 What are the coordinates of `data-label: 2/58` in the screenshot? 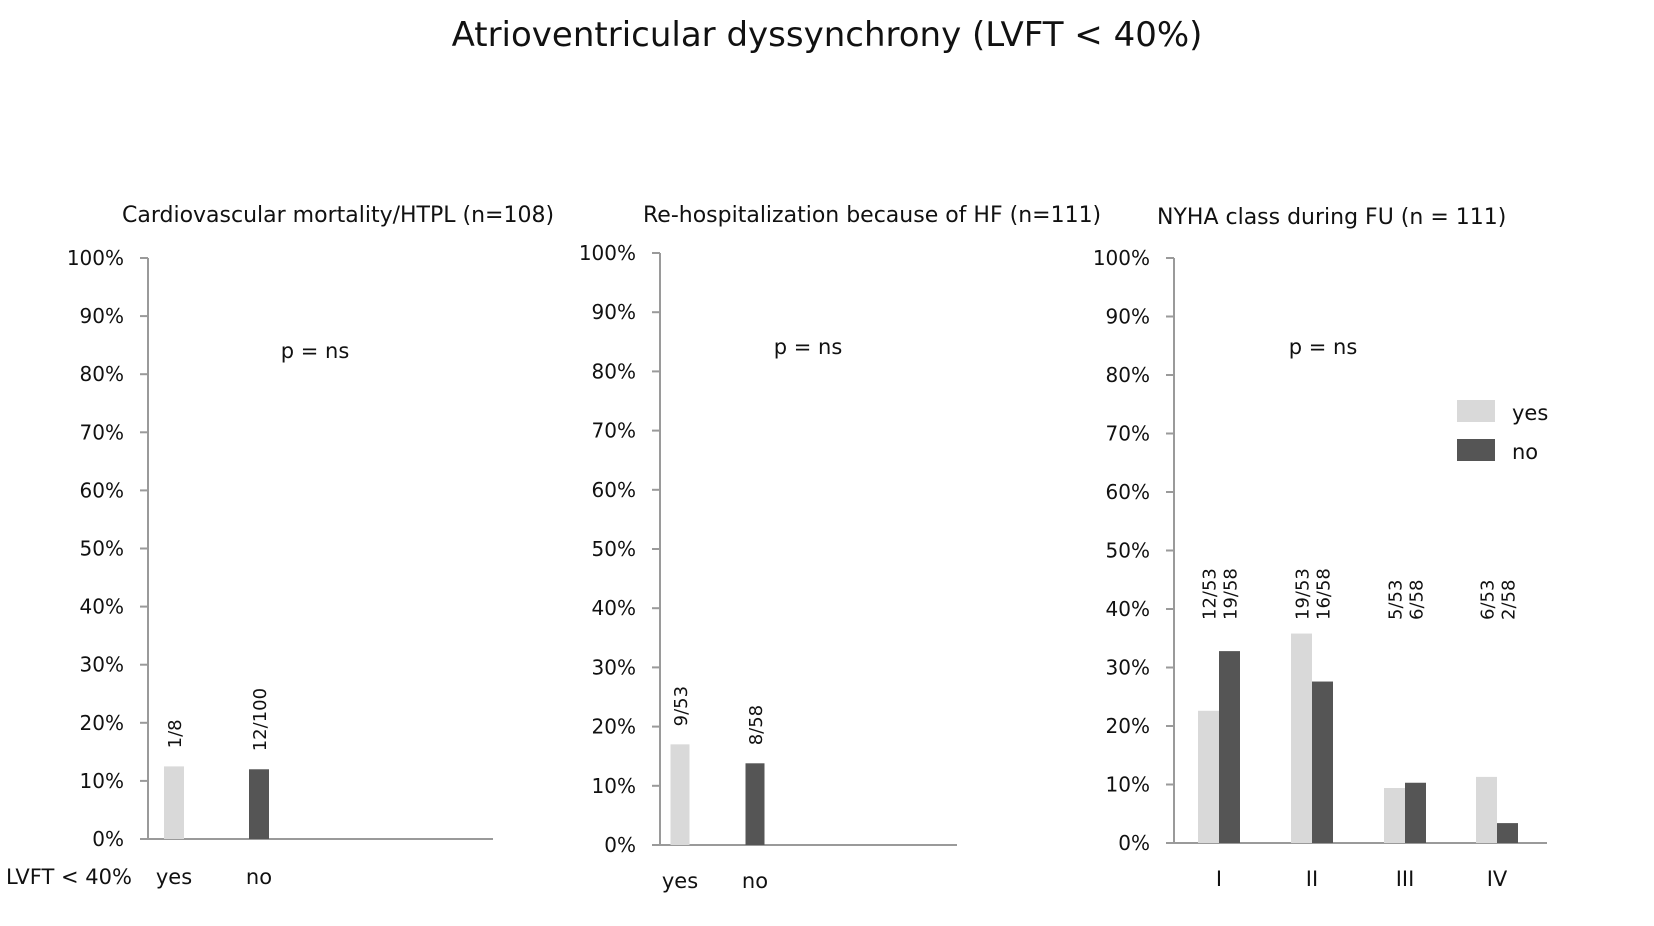 It's located at (1509, 600).